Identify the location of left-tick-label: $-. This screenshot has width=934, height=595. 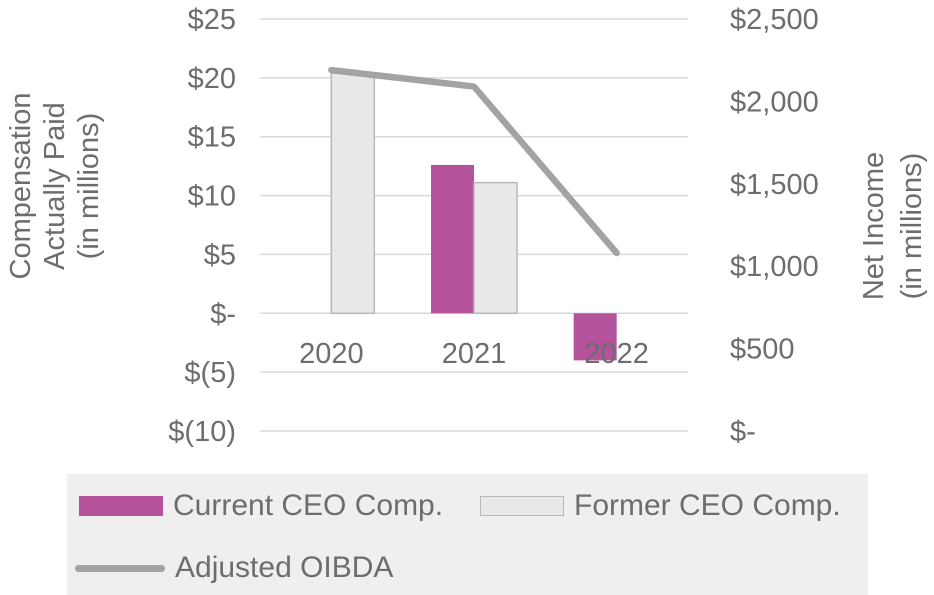
(223, 314).